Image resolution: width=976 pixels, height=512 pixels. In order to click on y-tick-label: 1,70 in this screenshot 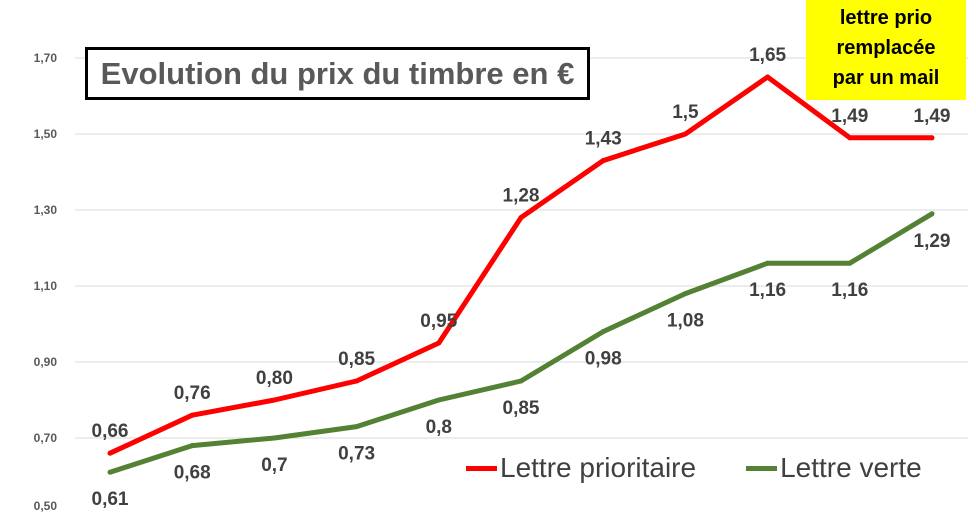, I will do `click(46, 58)`.